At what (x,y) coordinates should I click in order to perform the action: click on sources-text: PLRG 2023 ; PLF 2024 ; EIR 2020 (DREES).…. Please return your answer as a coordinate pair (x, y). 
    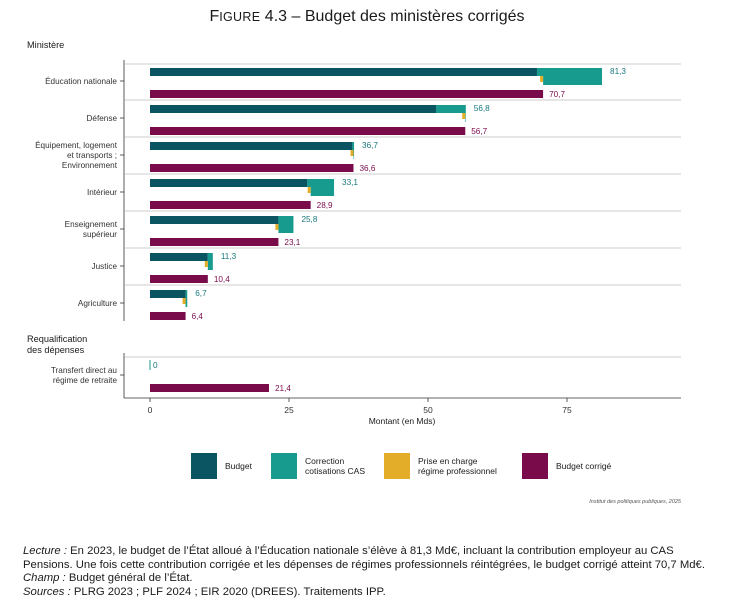
    Looking at the image, I should click on (228, 591).